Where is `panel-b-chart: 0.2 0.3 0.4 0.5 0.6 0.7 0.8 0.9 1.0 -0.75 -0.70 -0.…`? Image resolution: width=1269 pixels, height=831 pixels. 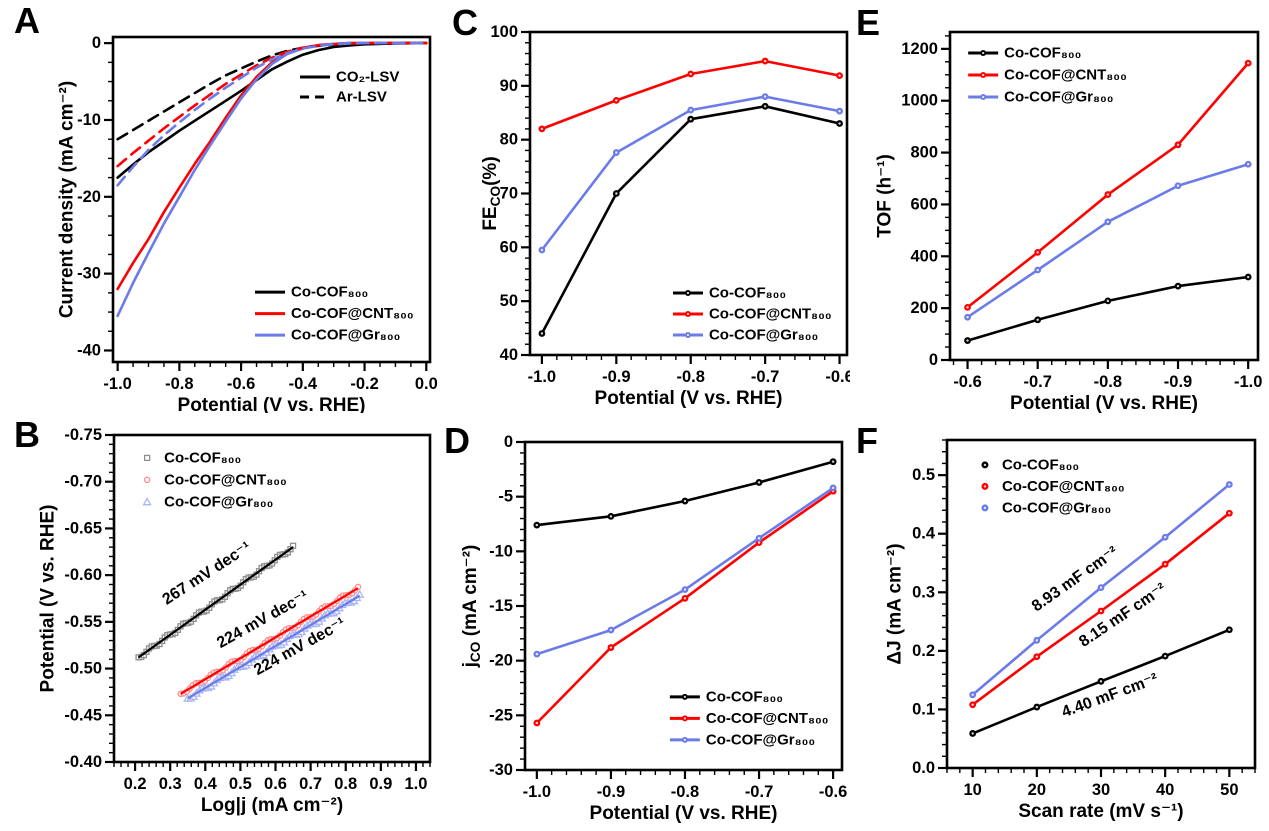 panel-b-chart: 0.2 0.3 0.4 0.5 0.6 0.7 0.8 0.9 1.0 -0.75 -0.70 -0.… is located at coordinates (235, 621).